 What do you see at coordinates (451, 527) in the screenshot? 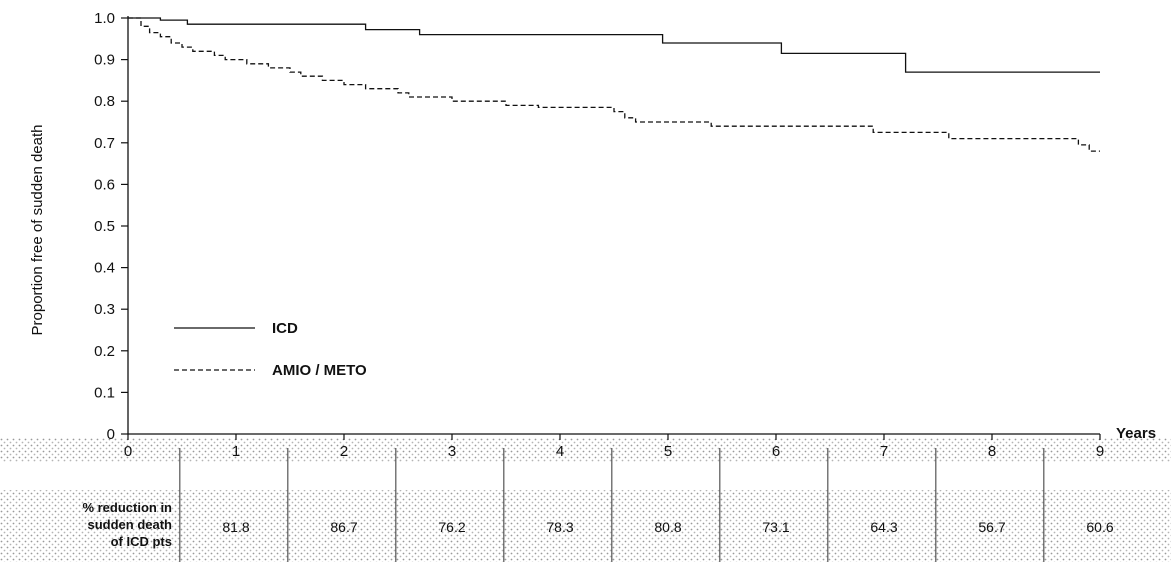
I see `table-value: 76.2` at bounding box center [451, 527].